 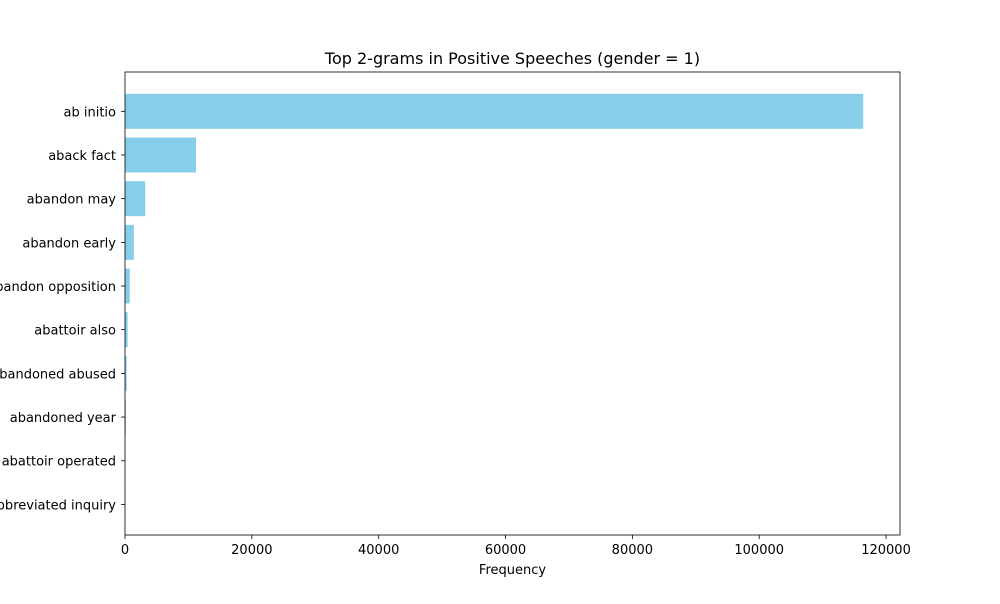 I want to click on y-tick-label: ab initio, so click(x=90, y=112).